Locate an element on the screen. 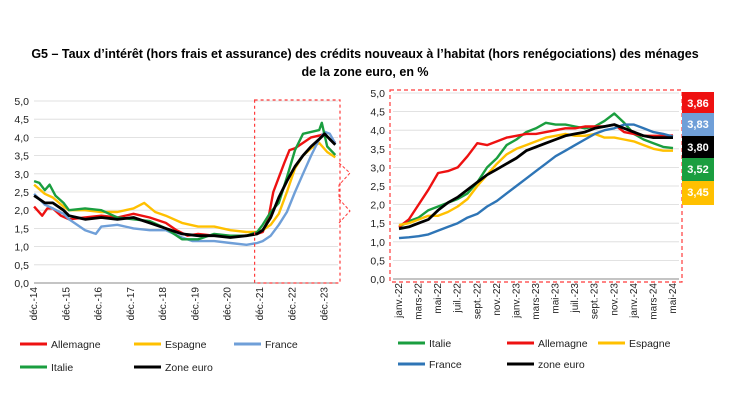 Image resolution: width=730 pixels, height=410 pixels. left-x-tick-label: déc.-14 is located at coordinates (34, 304).